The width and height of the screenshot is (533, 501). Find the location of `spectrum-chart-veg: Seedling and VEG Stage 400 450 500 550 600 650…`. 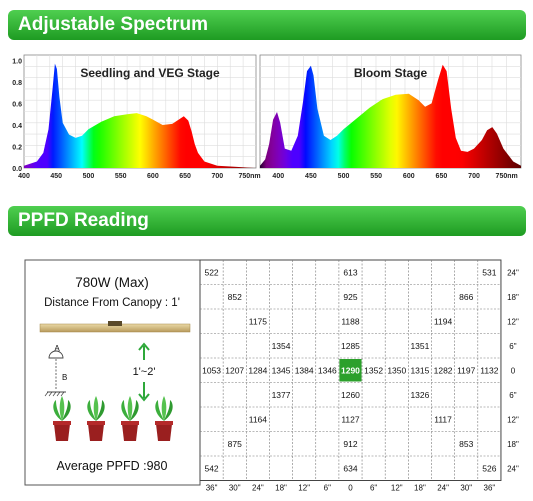

spectrum-chart-veg: Seedling and VEG Stage 400 450 500 550 600 650… is located at coordinates (136, 117).